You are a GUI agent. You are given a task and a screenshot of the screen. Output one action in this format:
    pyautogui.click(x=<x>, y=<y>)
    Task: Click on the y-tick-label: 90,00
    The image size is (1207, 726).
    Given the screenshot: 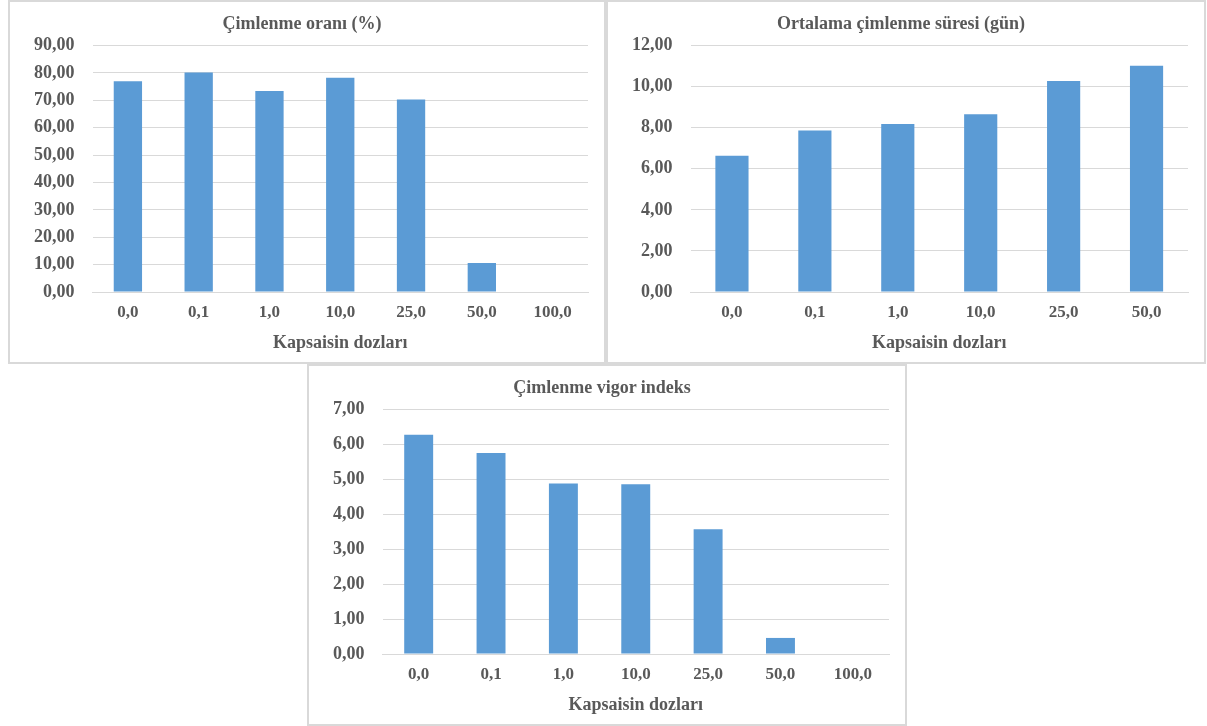 What is the action you would take?
    pyautogui.click(x=54, y=44)
    